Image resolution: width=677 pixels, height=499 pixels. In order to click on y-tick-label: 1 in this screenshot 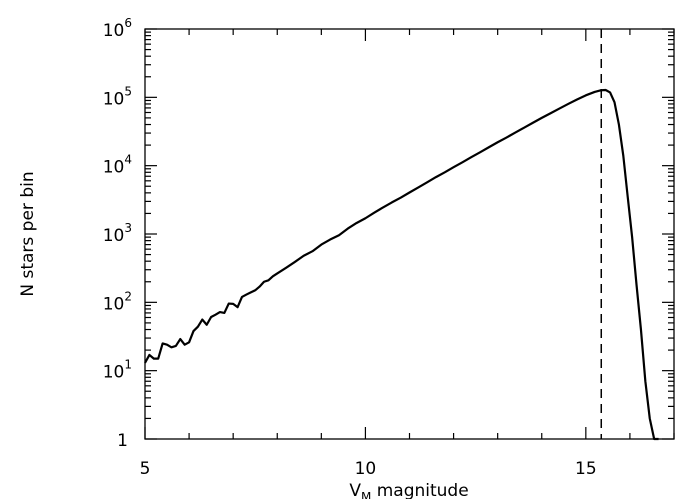, I will do `click(122, 441)`.